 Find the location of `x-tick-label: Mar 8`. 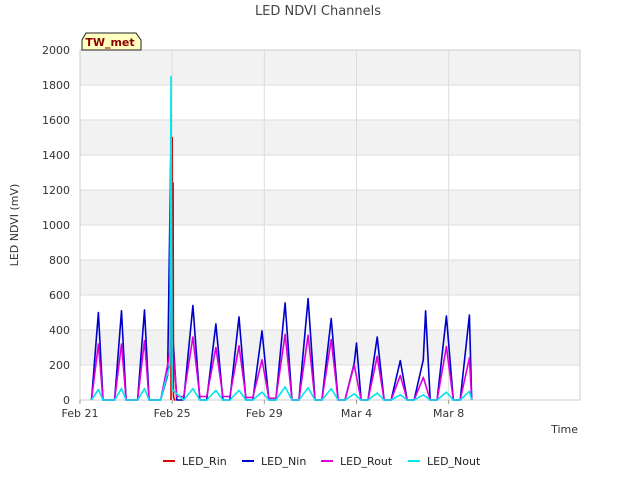

x-tick-label: Mar 8 is located at coordinates (448, 413).